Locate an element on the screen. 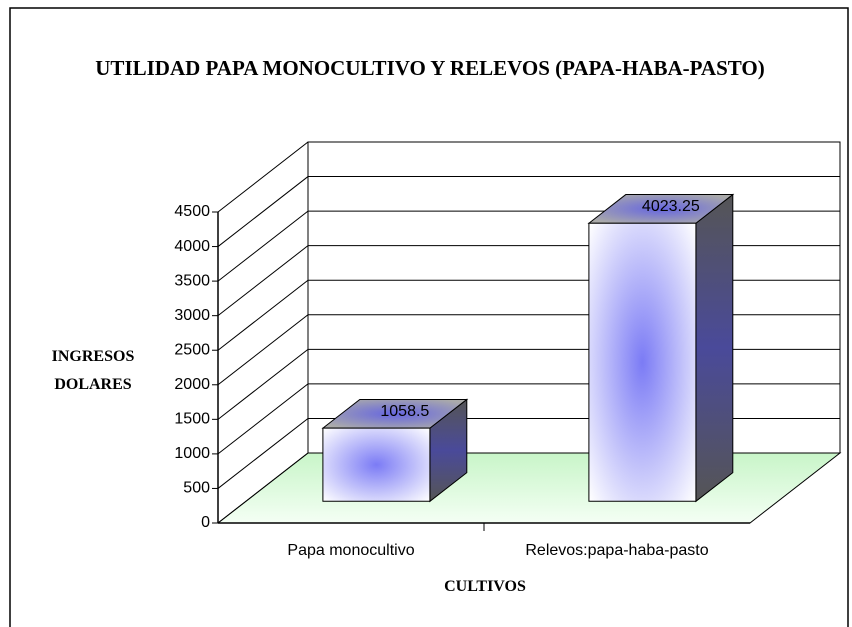  y-tick-label: 500 is located at coordinates (196, 488).